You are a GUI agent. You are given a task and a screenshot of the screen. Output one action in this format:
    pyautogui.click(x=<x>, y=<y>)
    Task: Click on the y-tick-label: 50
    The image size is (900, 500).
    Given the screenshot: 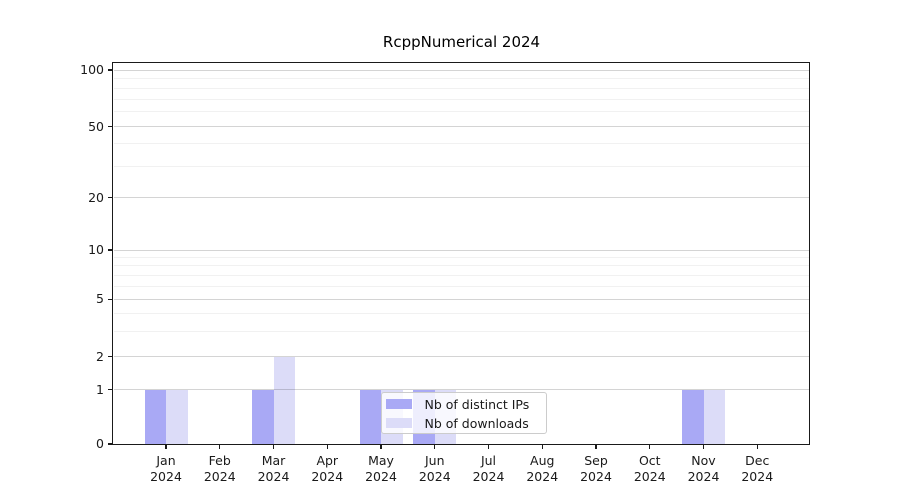 What is the action you would take?
    pyautogui.click(x=96, y=126)
    